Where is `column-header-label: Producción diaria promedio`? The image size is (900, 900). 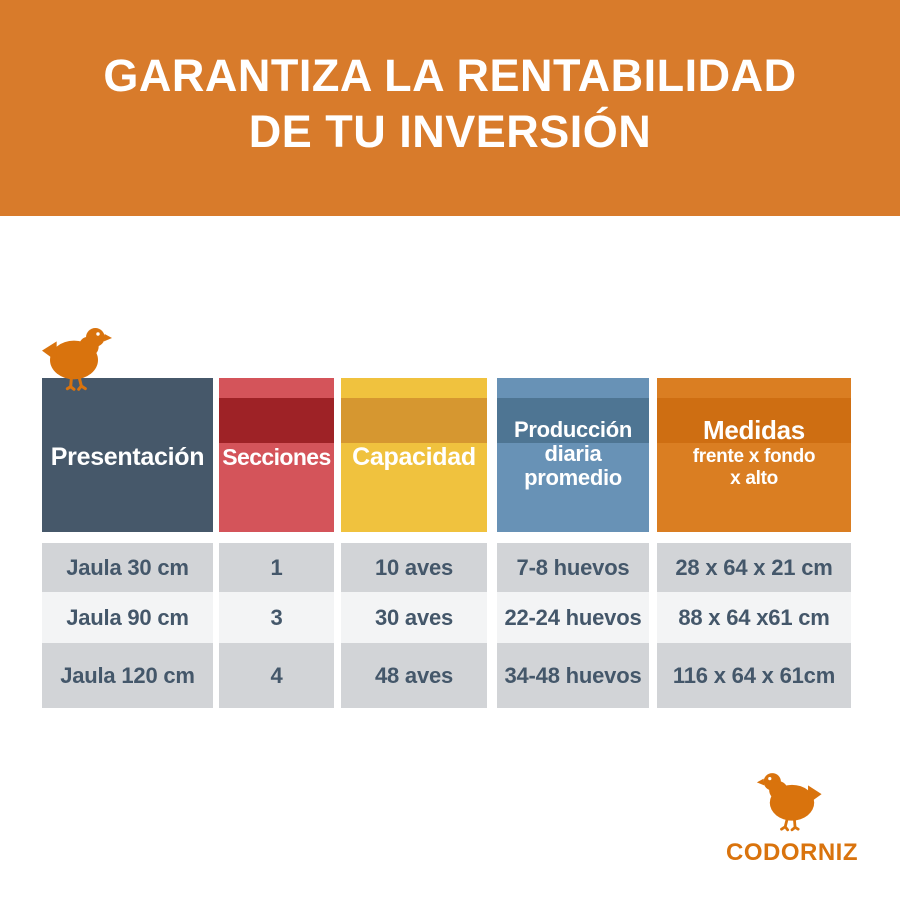
column-header-label: Producción diaria promedio is located at coordinates (573, 454).